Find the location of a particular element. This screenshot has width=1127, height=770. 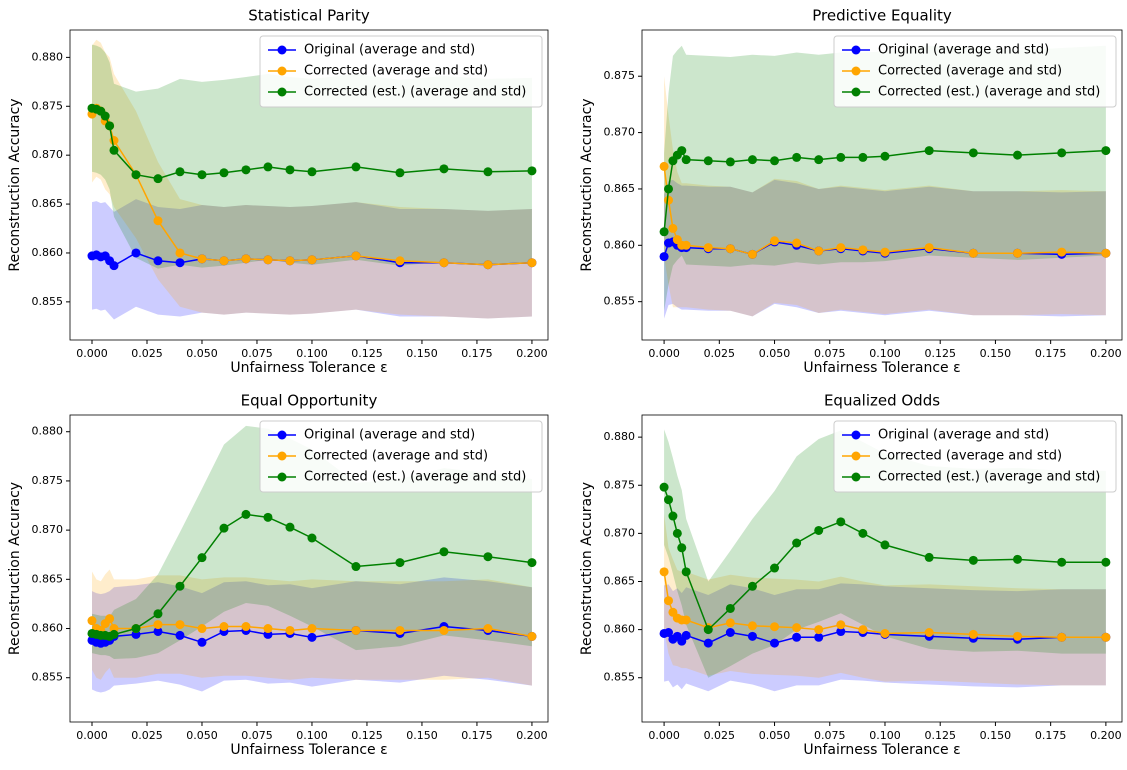

x-tick-label: 0.050 is located at coordinates (775, 353).